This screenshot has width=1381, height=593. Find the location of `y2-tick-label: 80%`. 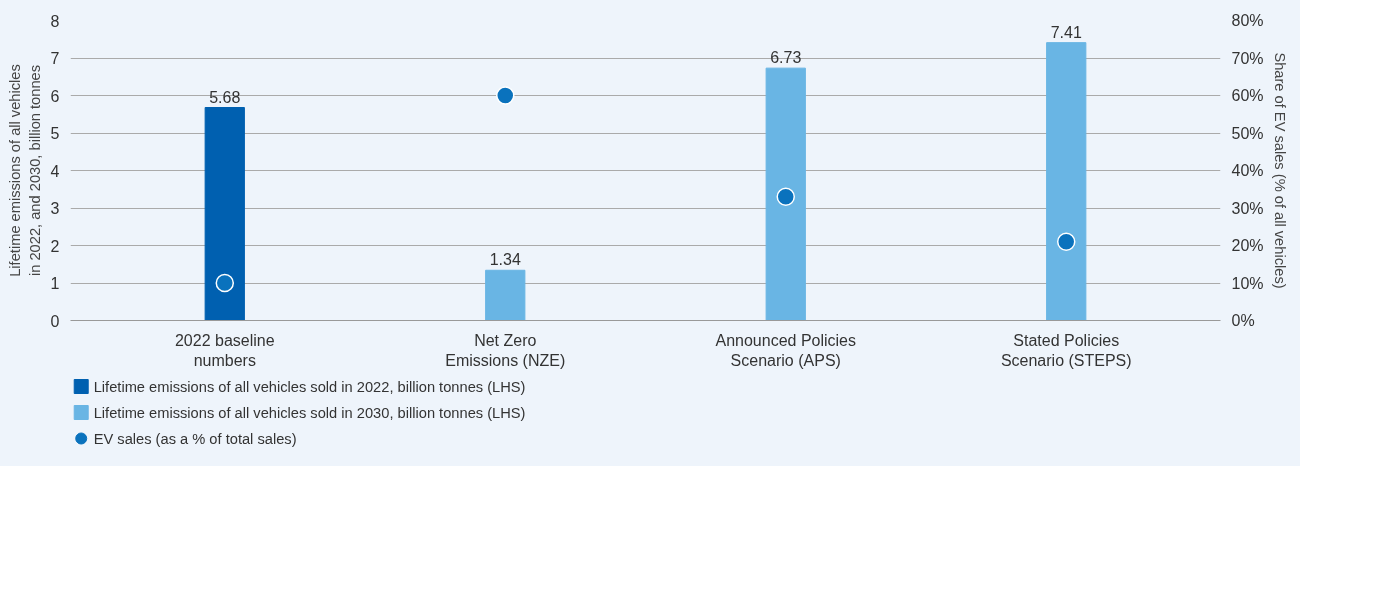

y2-tick-label: 80% is located at coordinates (1247, 20).